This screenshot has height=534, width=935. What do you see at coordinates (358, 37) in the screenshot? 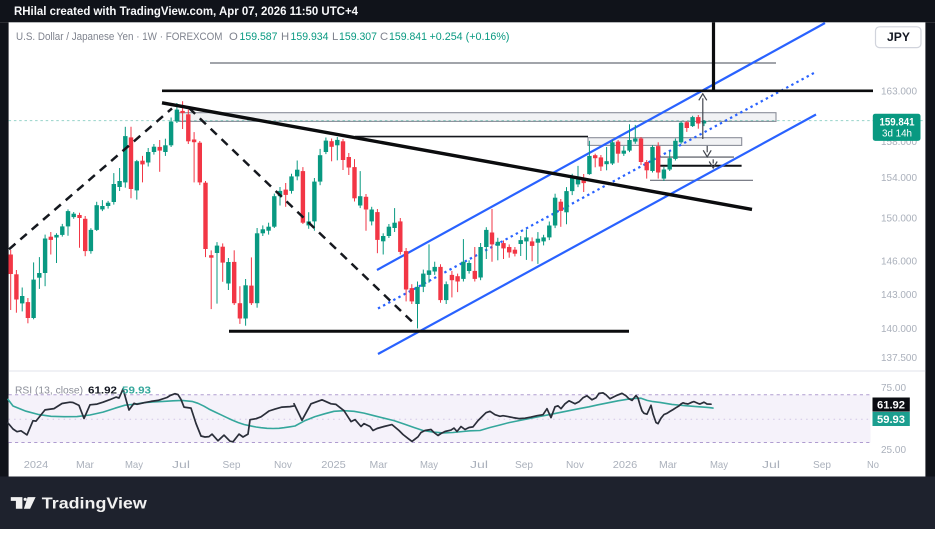
I see `svg-text: 159.307` at bounding box center [358, 37].